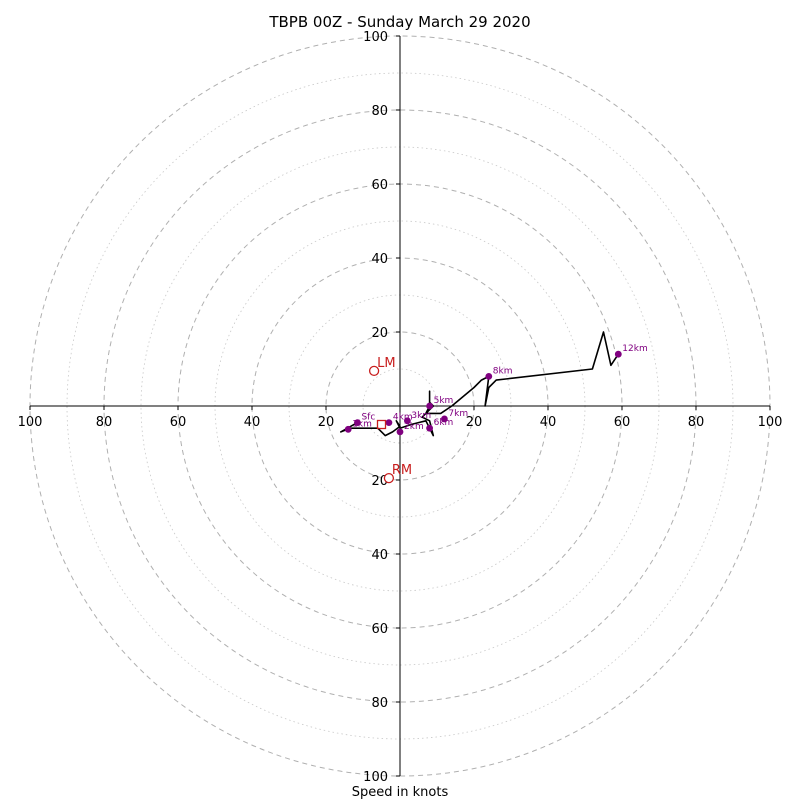 This screenshot has width=800, height=800. I want to click on y-tick-label: 20, so click(379, 333).